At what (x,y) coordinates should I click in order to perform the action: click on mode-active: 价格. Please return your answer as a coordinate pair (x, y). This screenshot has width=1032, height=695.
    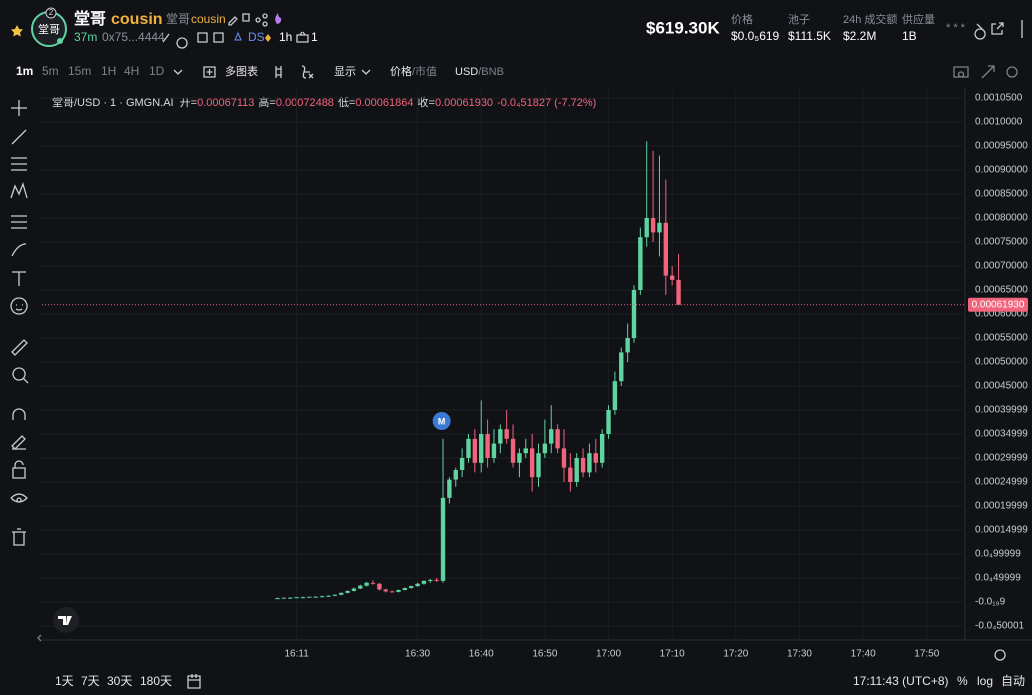
    Looking at the image, I should click on (401, 71).